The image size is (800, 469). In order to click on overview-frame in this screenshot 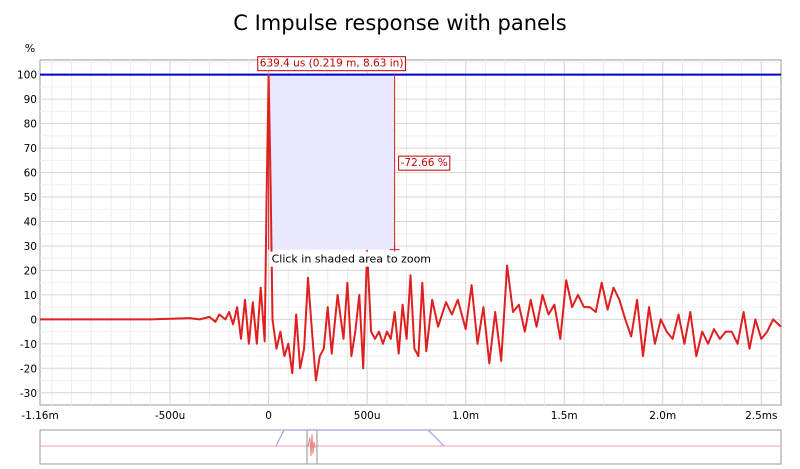, I will do `click(410, 447)`.